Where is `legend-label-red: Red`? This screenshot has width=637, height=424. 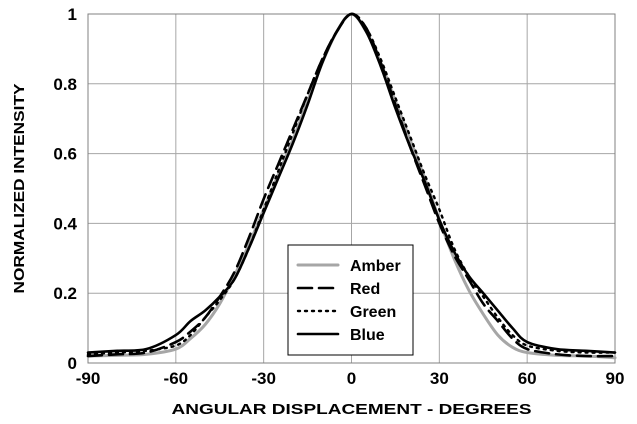
legend-label-red: Red is located at coordinates (365, 289).